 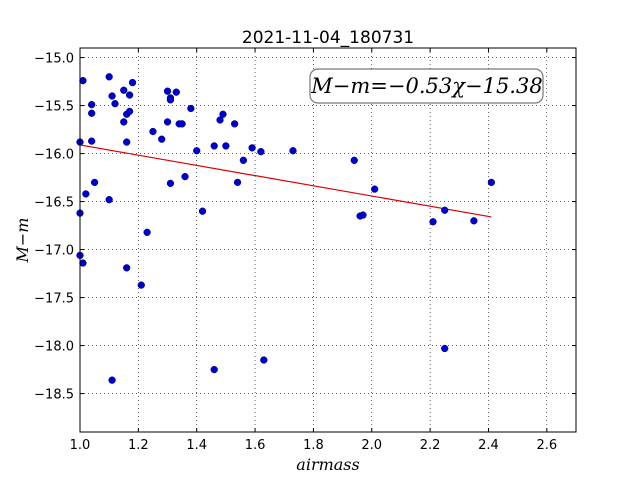 I want to click on x-tick-label: 1.4, so click(x=196, y=445).